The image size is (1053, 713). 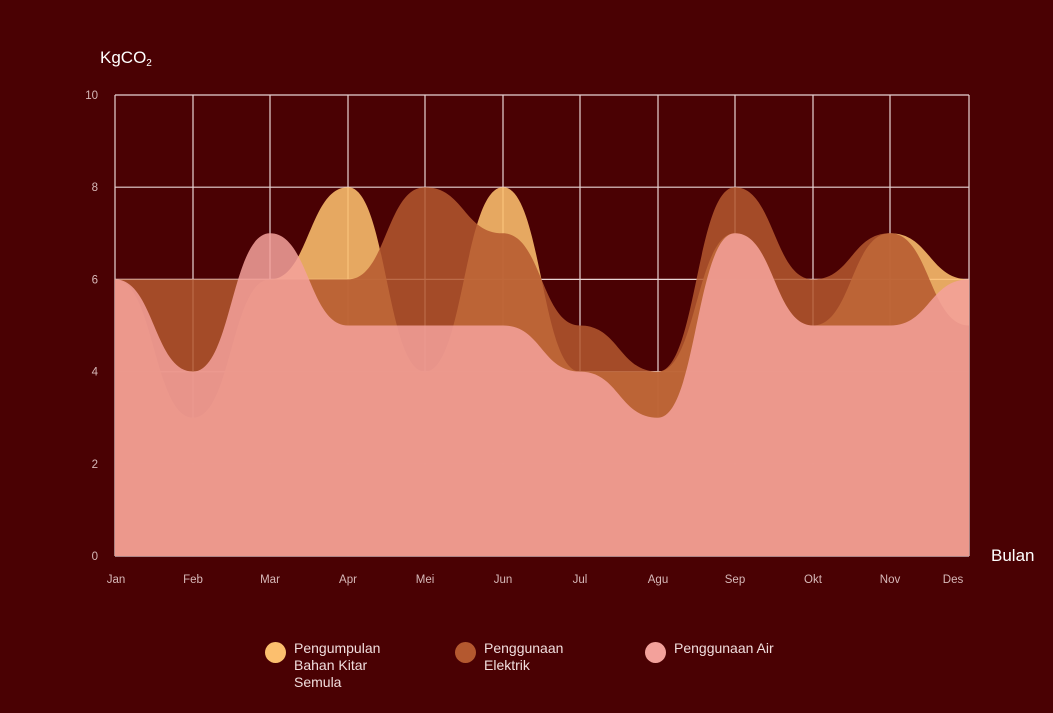 What do you see at coordinates (331, 665) in the screenshot?
I see `legend-label-line: Bahan Kitar` at bounding box center [331, 665].